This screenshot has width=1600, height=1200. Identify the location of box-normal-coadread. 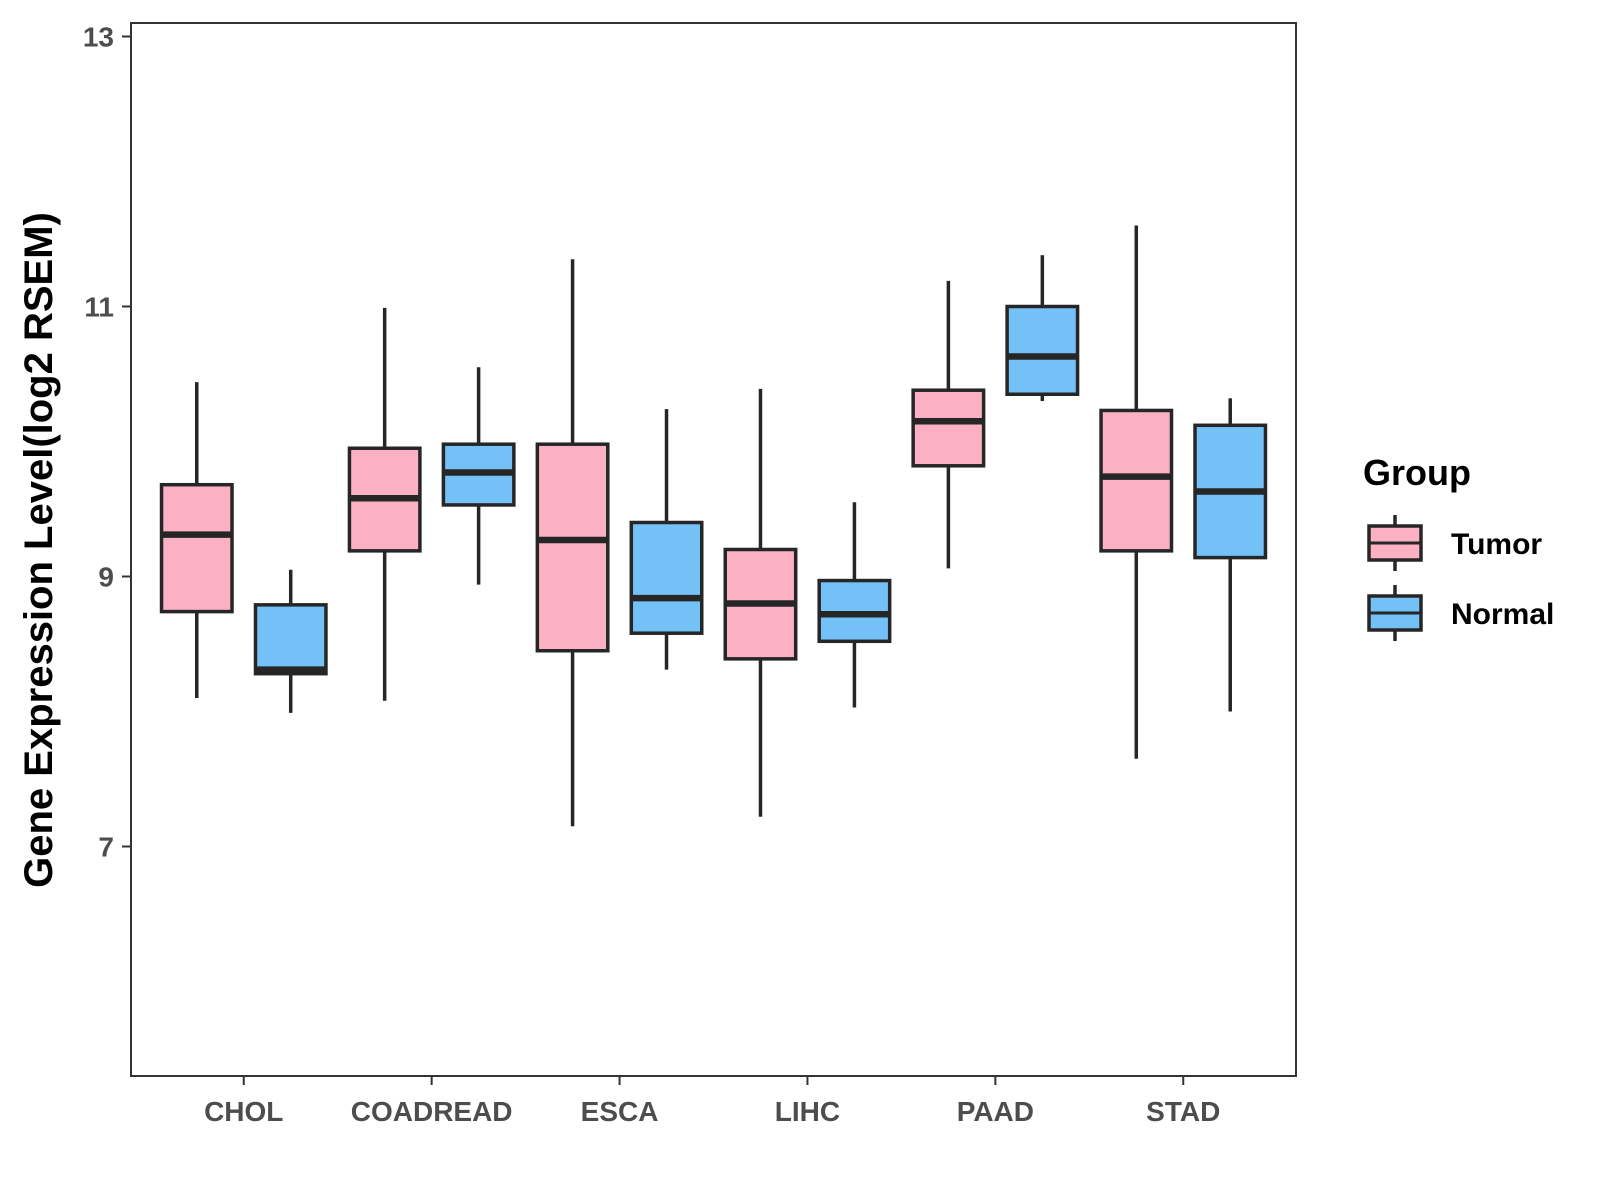
(478, 476).